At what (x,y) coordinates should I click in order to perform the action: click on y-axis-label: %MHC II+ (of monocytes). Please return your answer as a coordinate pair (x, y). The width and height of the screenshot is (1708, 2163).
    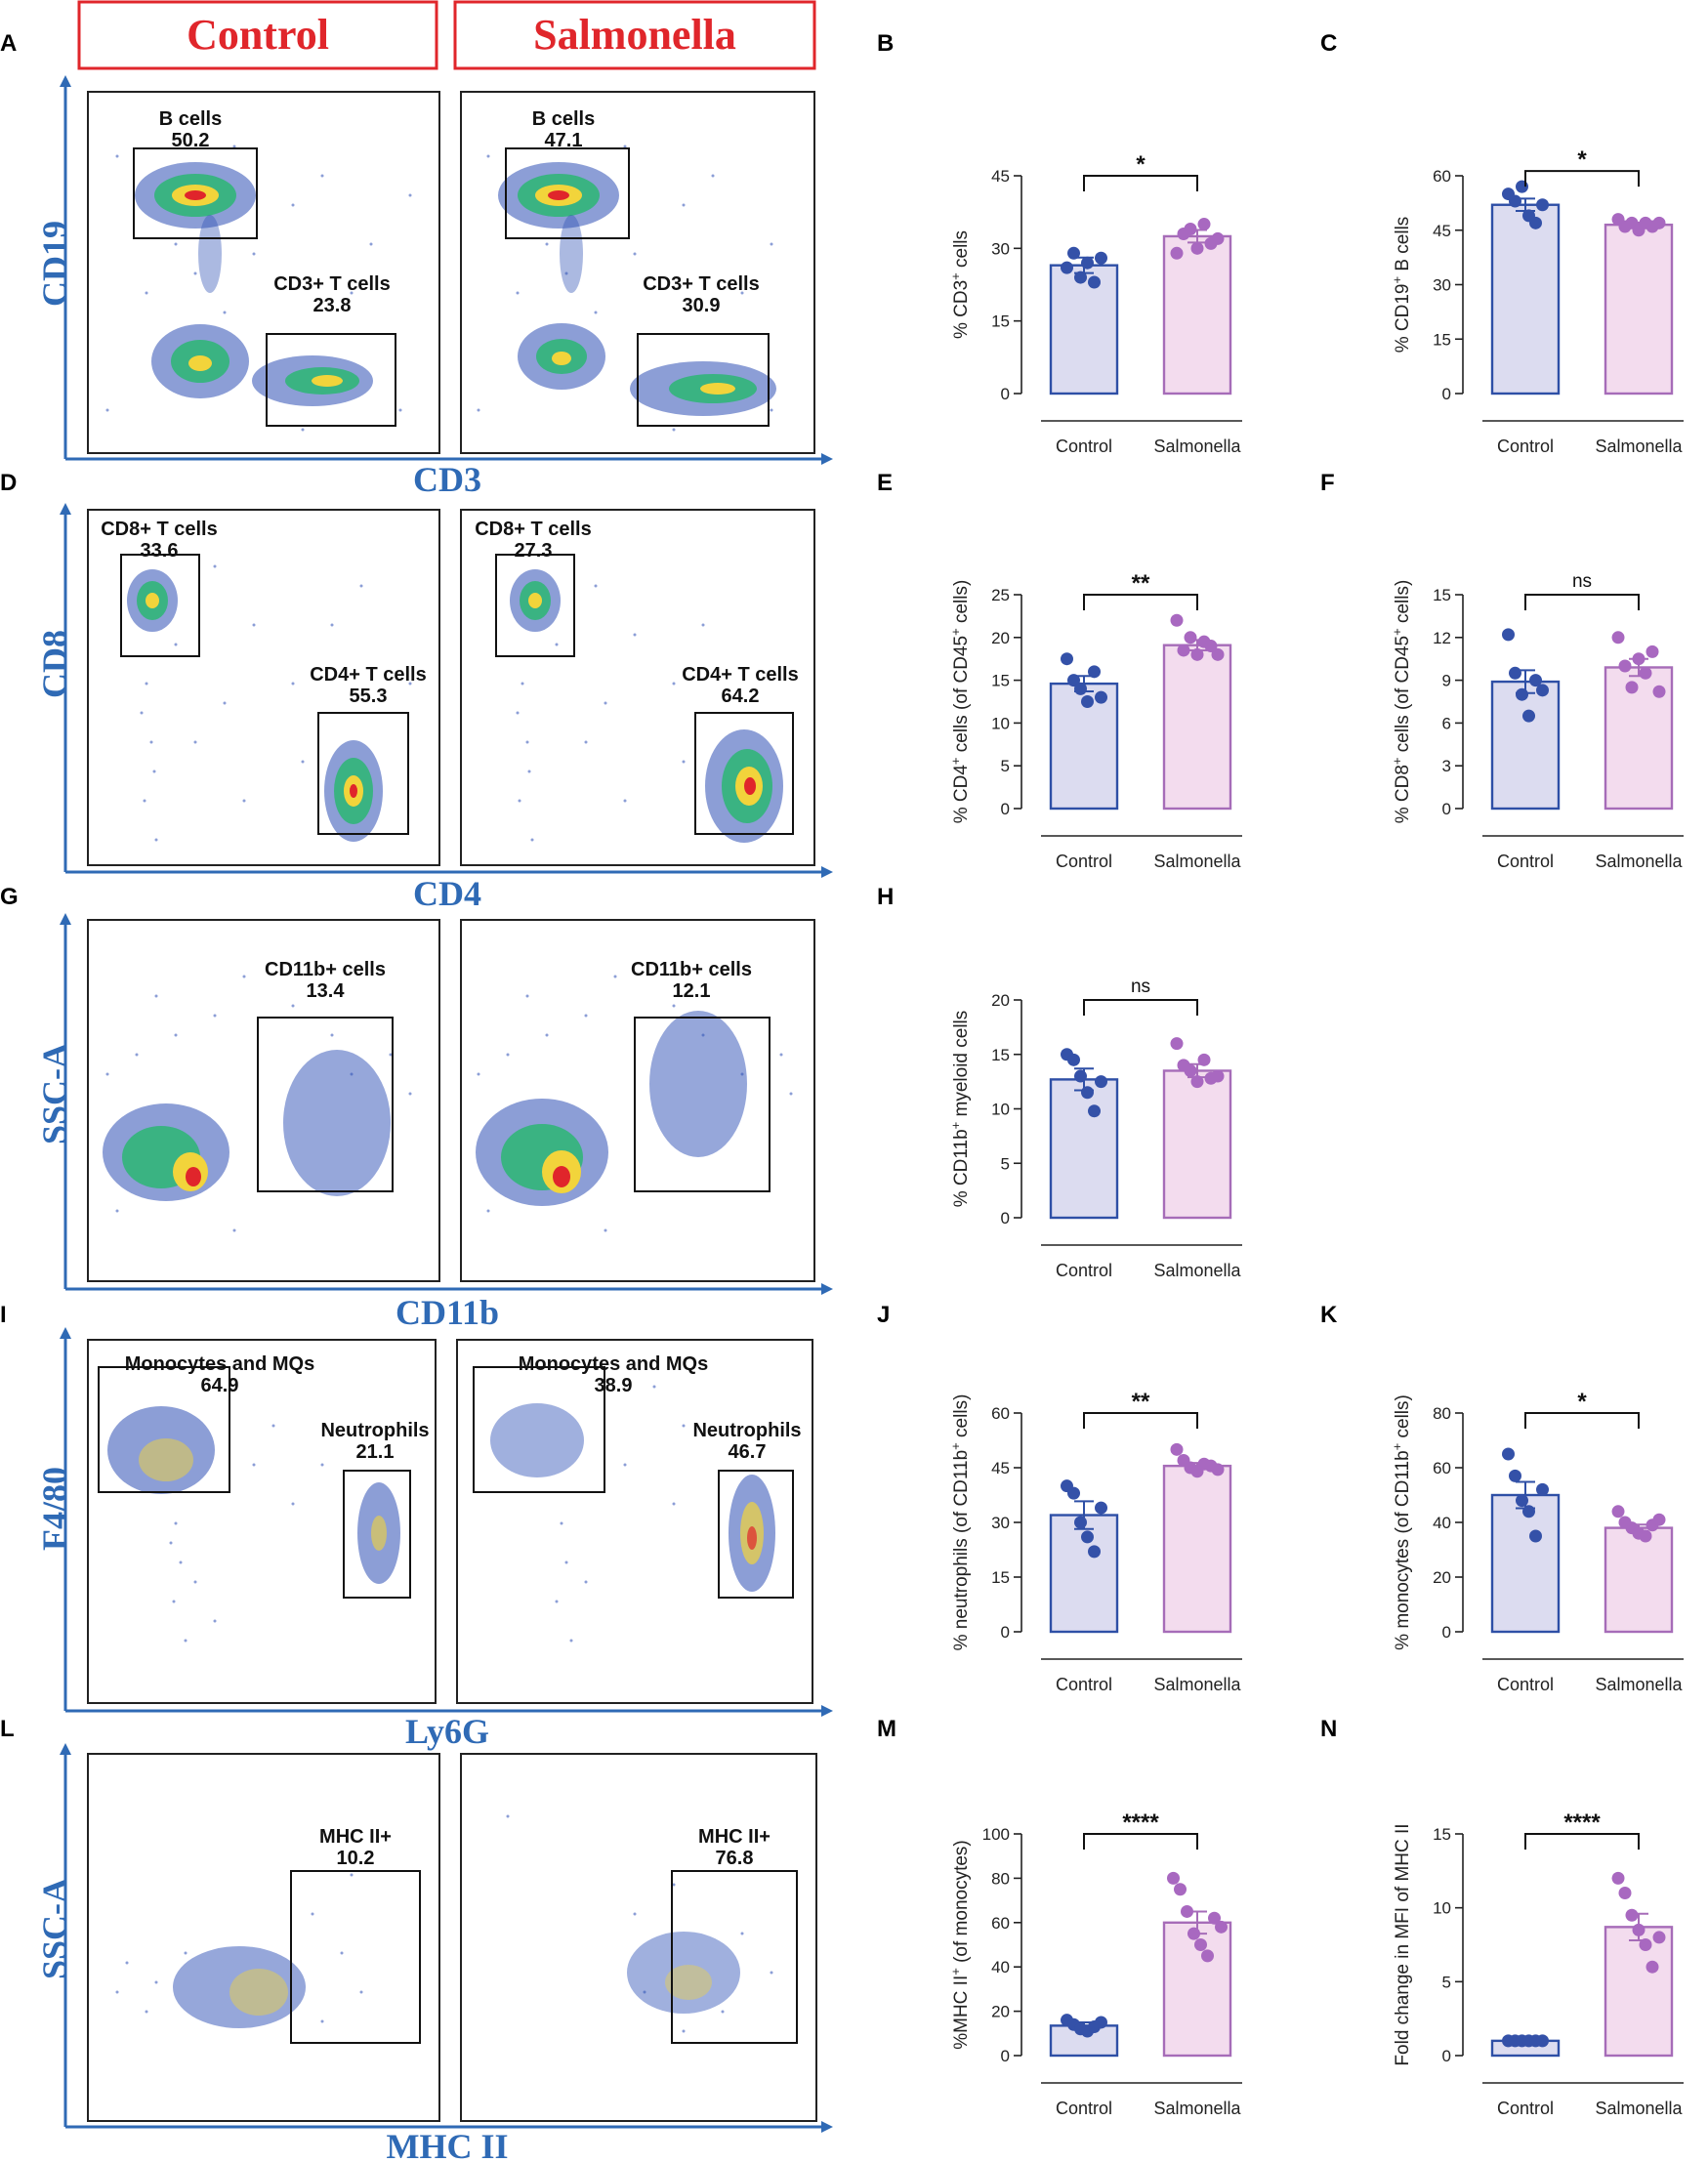
    Looking at the image, I should click on (960, 1945).